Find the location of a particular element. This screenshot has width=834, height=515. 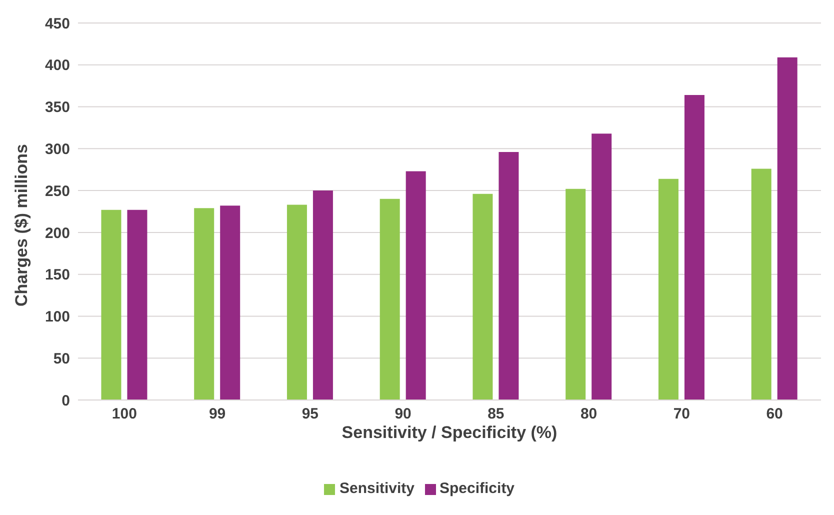

y-tick-label: 150 is located at coordinates (57, 275).